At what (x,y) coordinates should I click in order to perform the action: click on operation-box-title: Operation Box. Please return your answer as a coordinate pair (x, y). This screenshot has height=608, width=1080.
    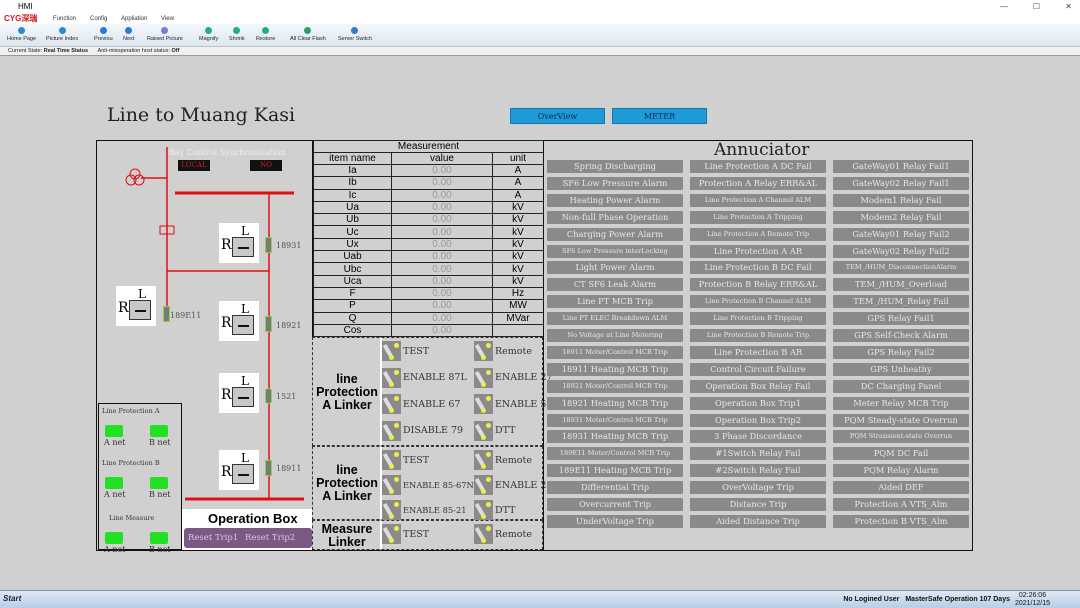
    Looking at the image, I should click on (253, 518).